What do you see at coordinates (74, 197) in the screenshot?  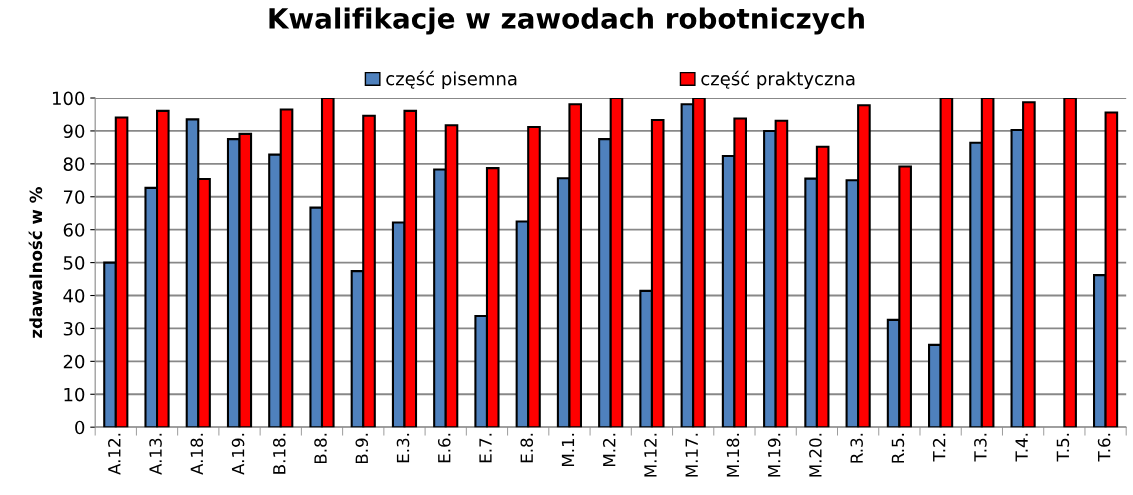 I see `y-tick-label: 70` at bounding box center [74, 197].